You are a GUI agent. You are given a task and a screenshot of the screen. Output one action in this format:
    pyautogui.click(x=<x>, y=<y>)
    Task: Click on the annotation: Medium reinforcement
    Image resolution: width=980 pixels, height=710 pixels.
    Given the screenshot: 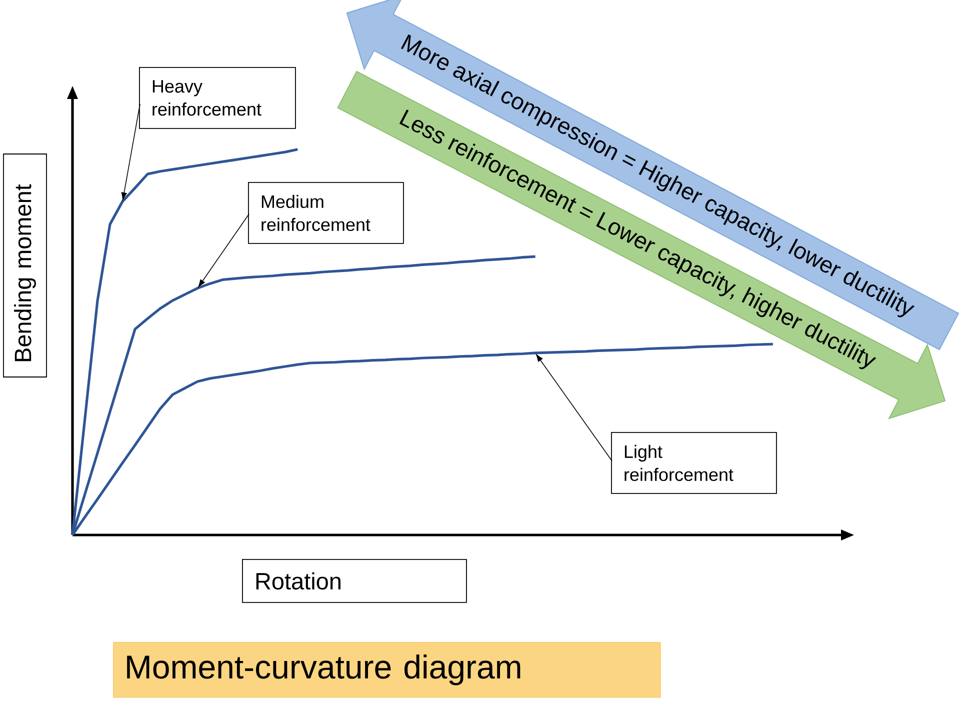 What is the action you would take?
    pyautogui.click(x=316, y=213)
    